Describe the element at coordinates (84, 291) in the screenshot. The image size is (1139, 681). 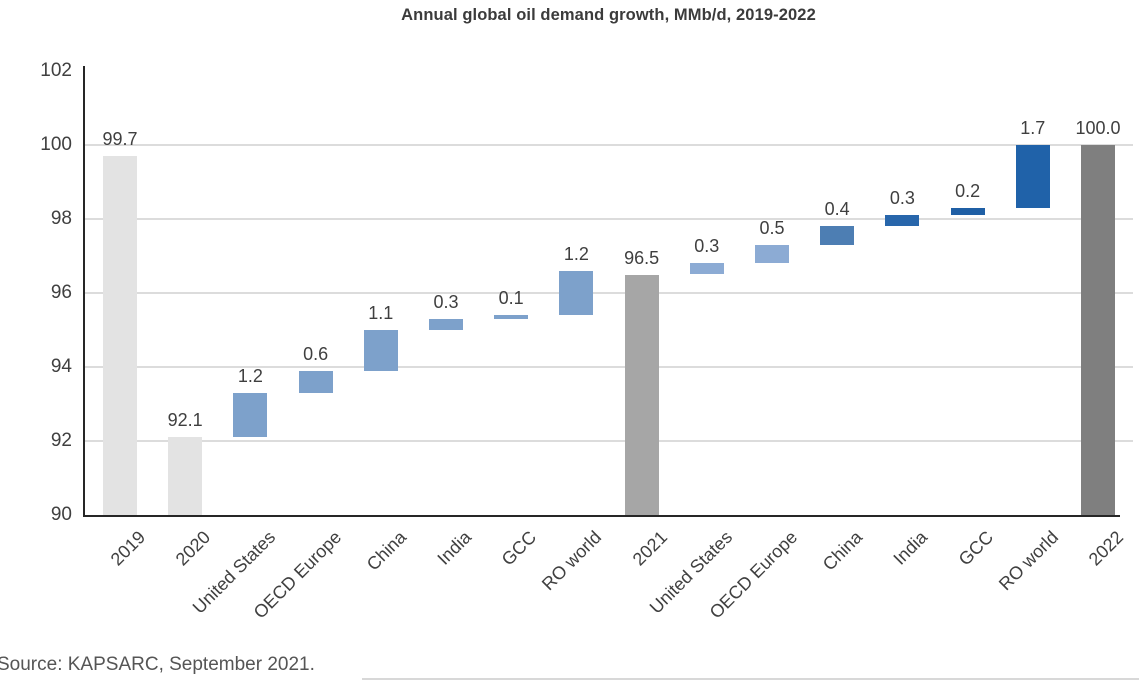
I see `y-axis-line` at that location.